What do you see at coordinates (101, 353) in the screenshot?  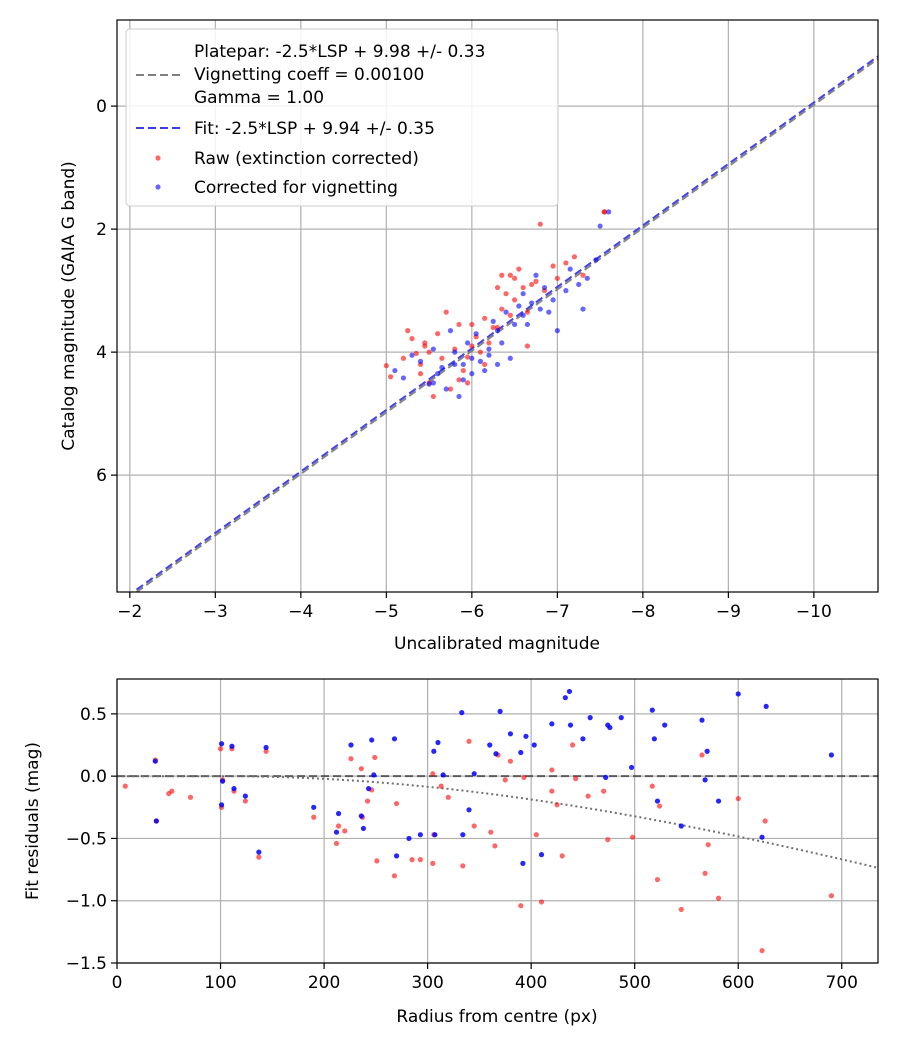 I see `top-y-tick-label: 4` at bounding box center [101, 353].